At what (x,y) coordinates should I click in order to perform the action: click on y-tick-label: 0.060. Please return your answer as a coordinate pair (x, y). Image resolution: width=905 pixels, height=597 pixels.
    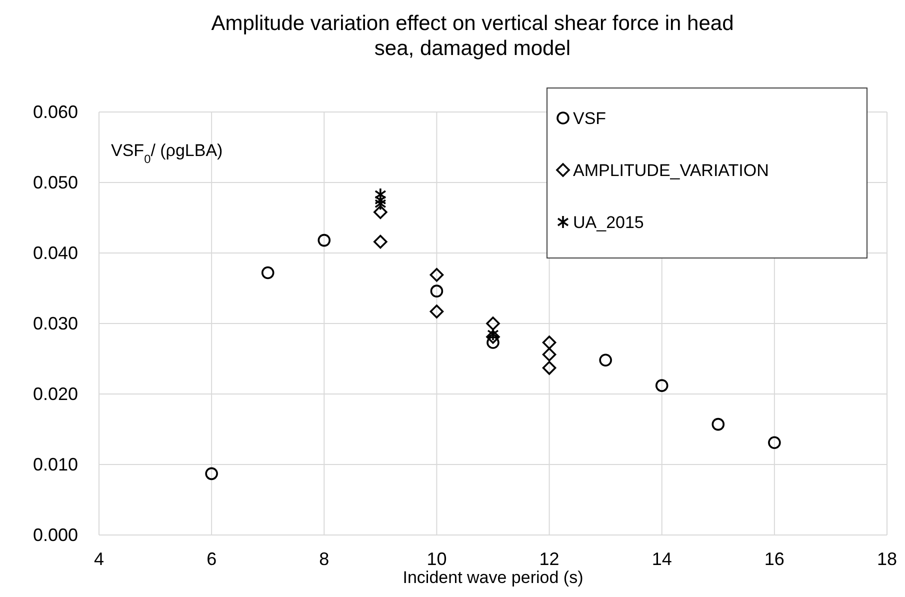
    Looking at the image, I should click on (55, 112).